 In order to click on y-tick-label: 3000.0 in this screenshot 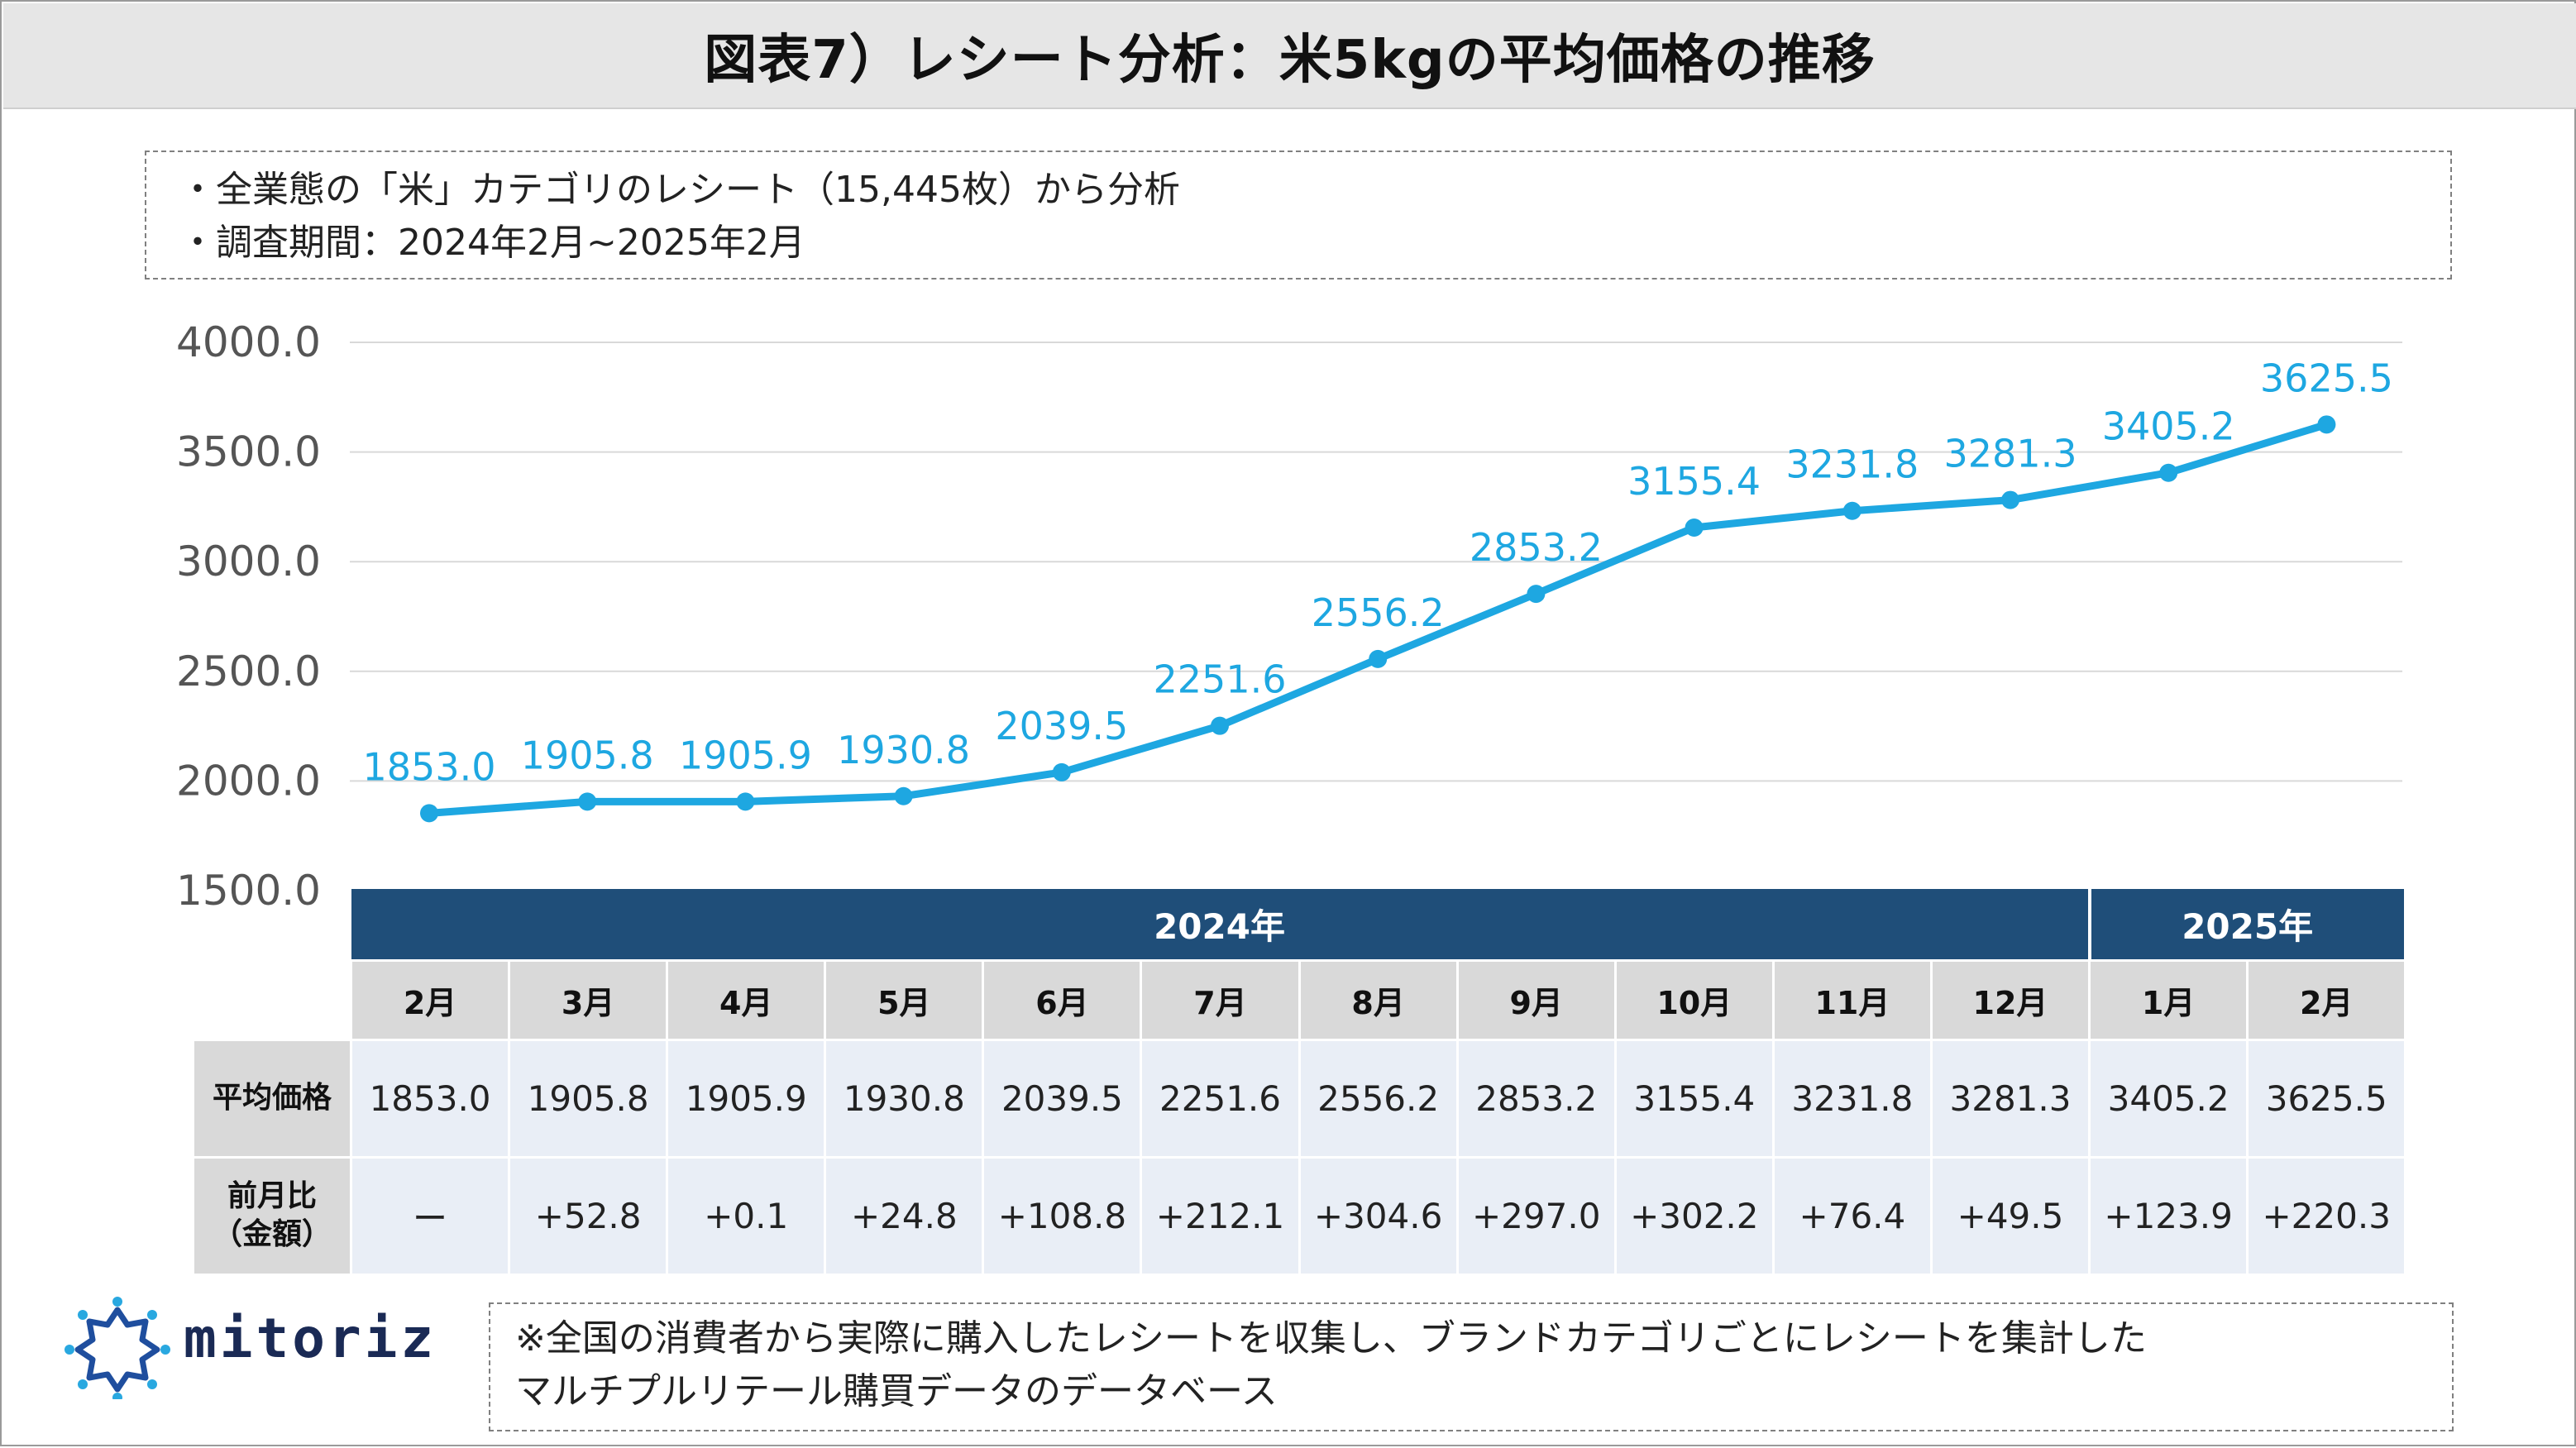, I will do `click(248, 561)`.